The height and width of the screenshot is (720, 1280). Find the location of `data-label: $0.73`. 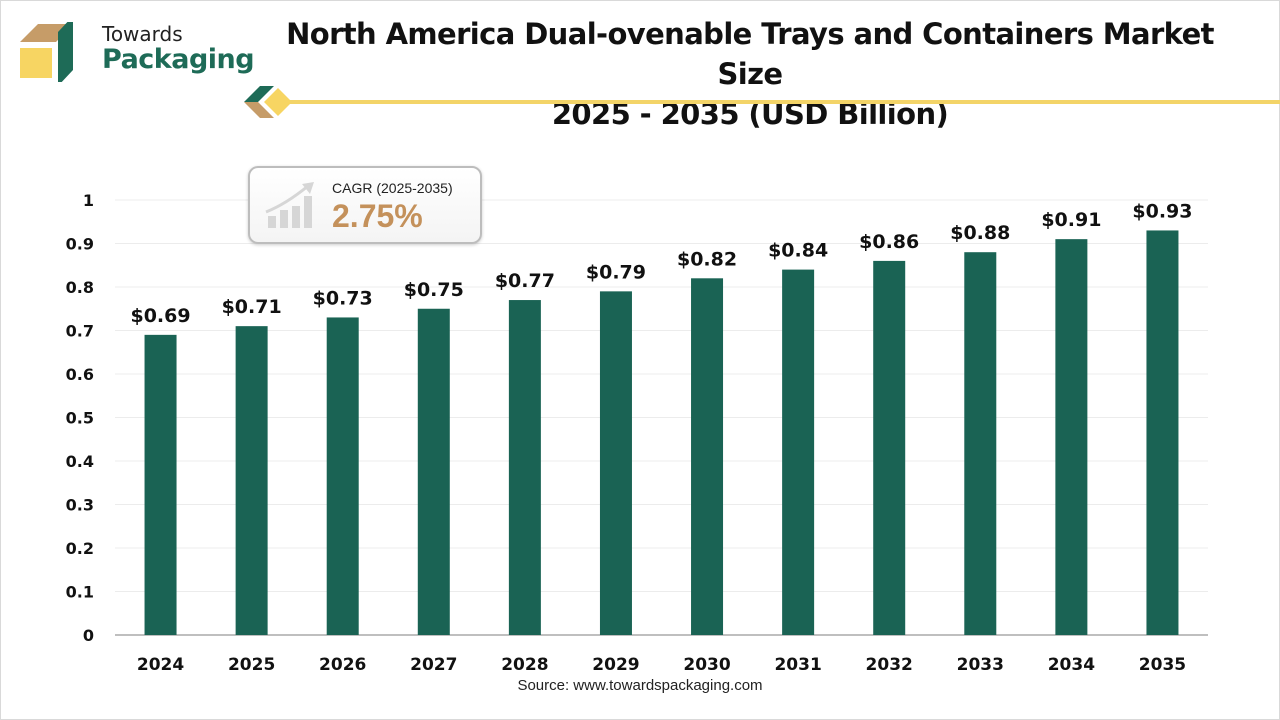

data-label: $0.73 is located at coordinates (343, 298).